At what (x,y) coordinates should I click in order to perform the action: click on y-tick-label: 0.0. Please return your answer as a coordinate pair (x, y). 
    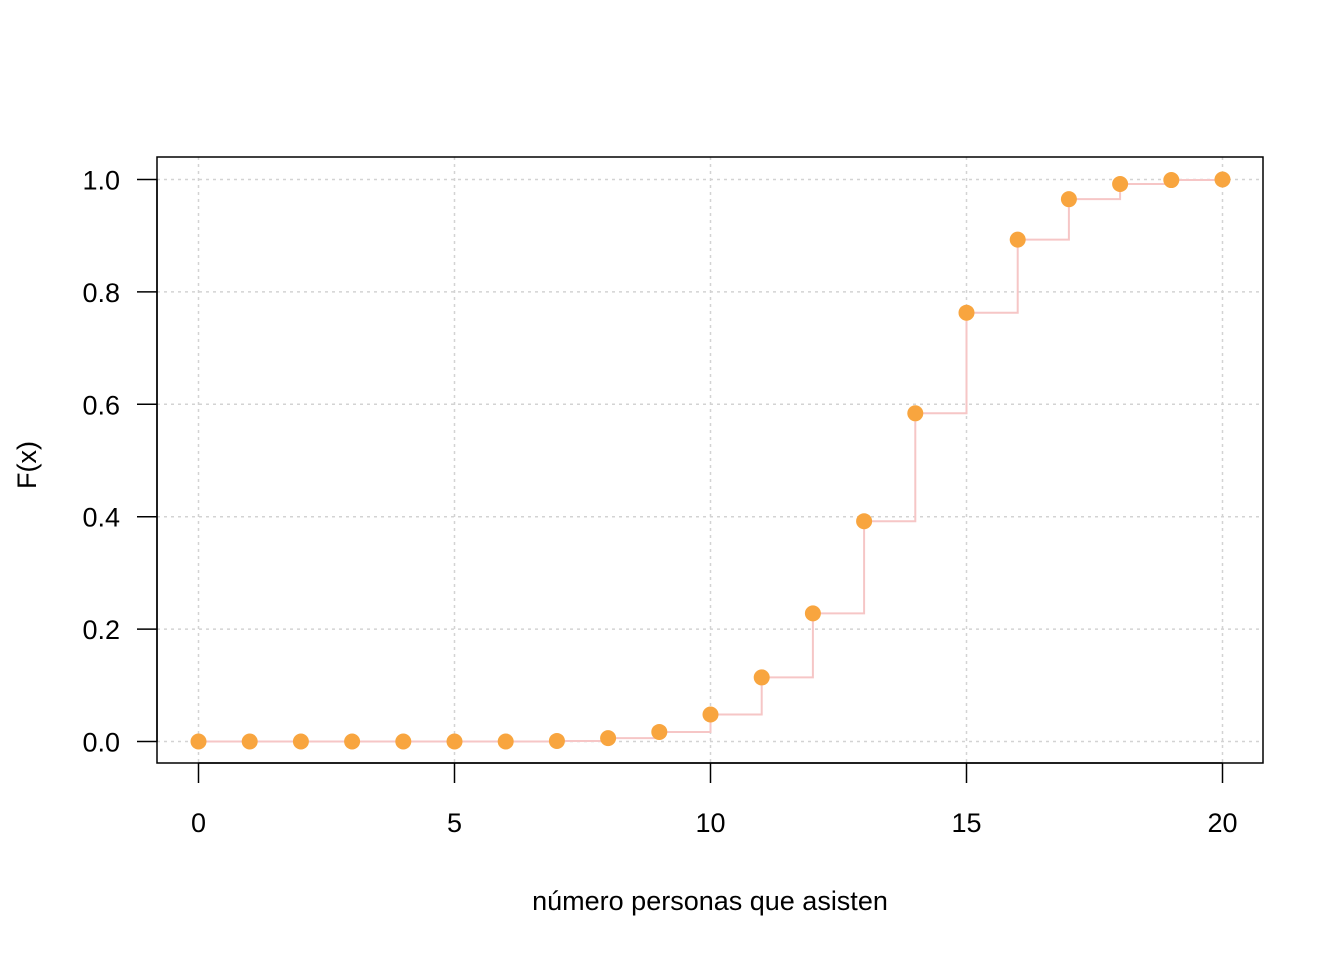
    Looking at the image, I should click on (101, 743).